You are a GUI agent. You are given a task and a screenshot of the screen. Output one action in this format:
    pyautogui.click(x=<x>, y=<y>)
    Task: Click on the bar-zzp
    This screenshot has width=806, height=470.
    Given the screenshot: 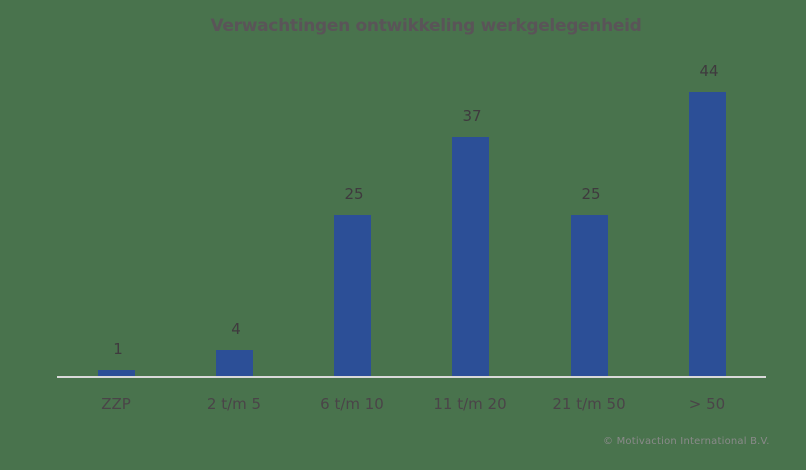 What is the action you would take?
    pyautogui.click(x=116, y=373)
    